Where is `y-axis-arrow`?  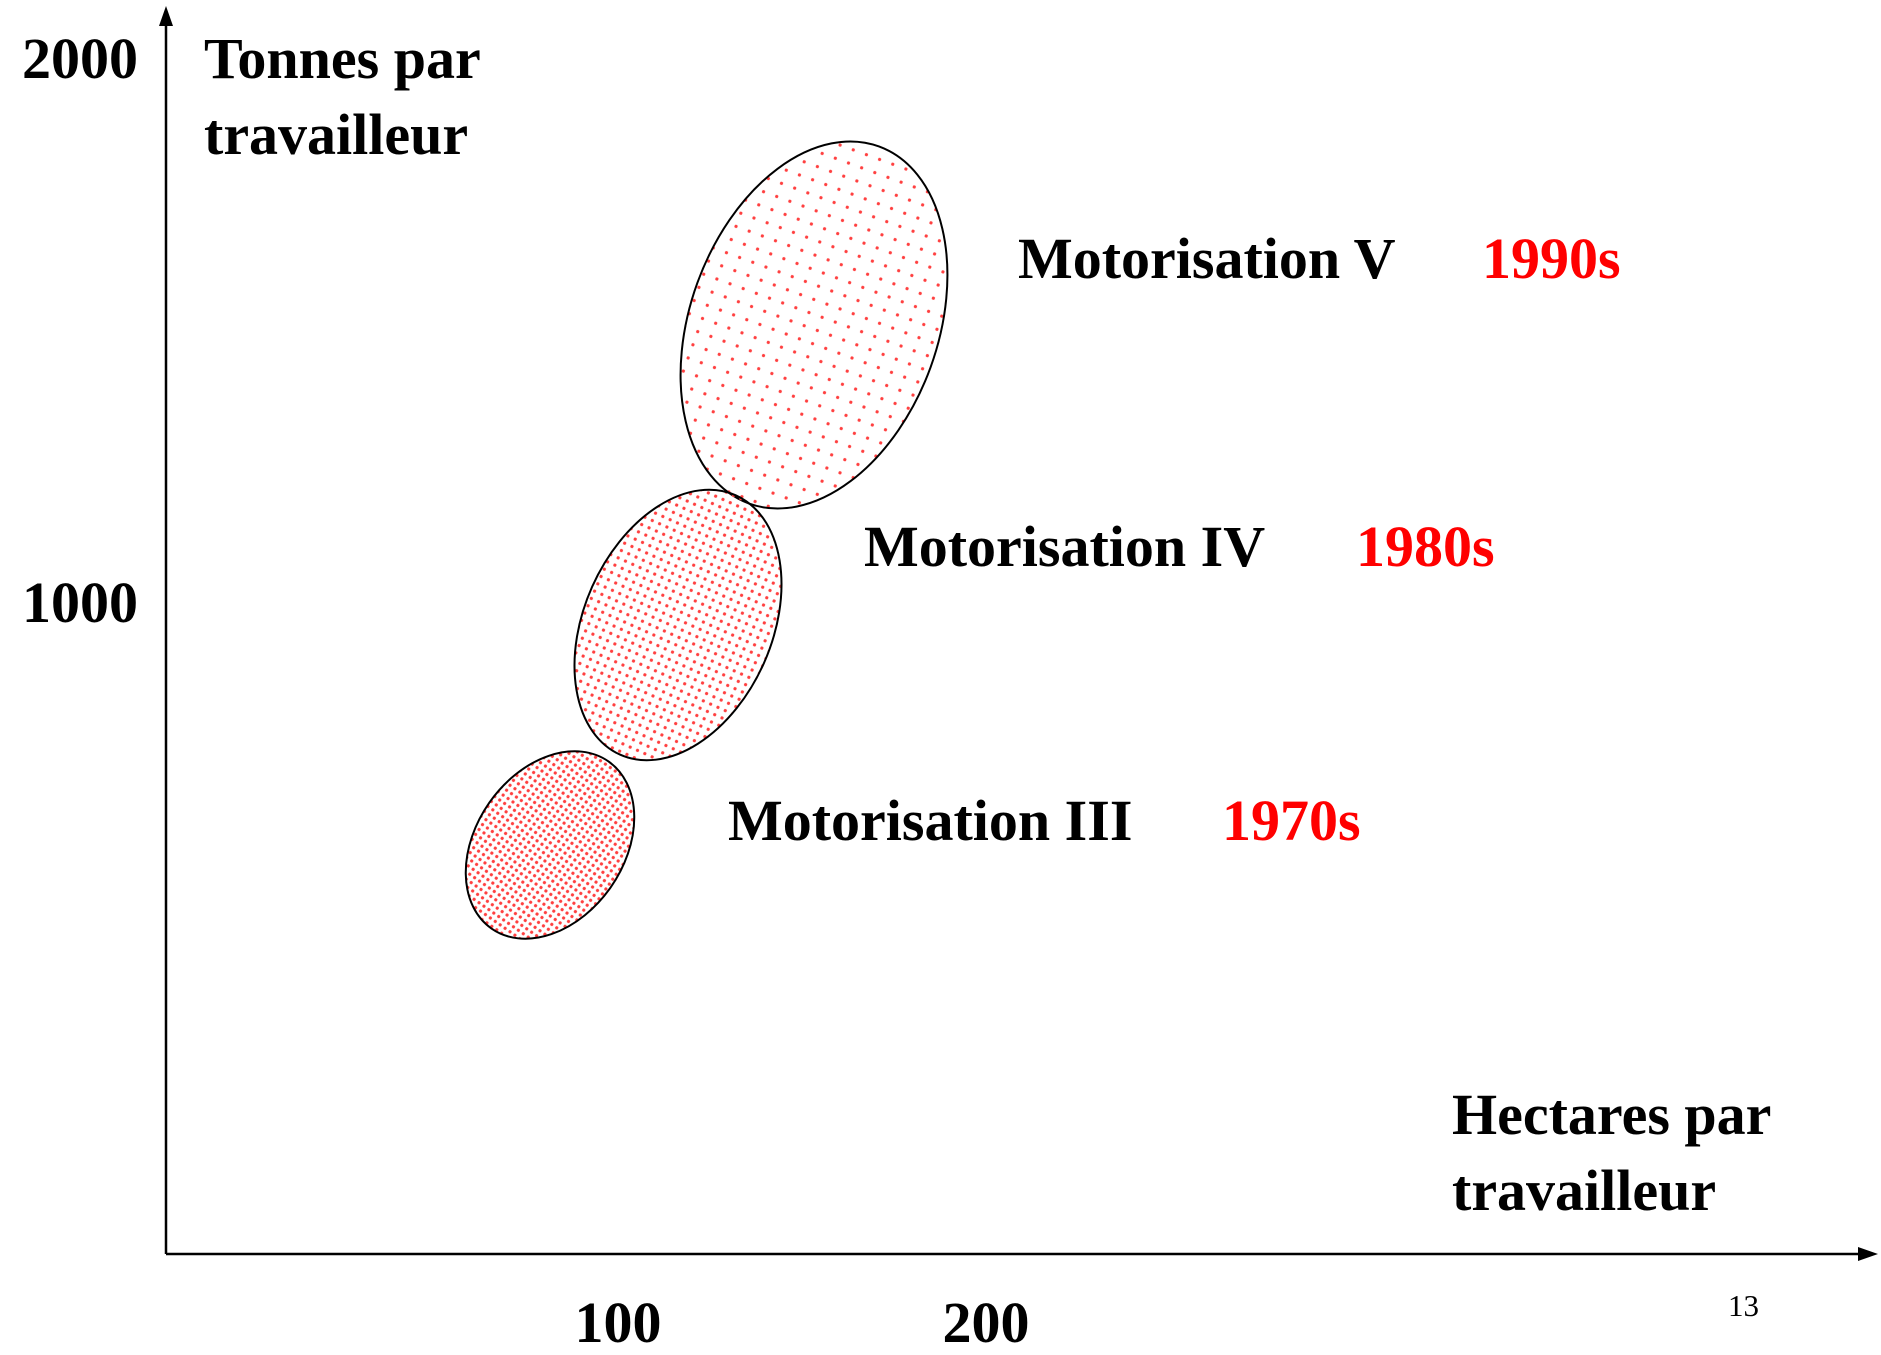 y-axis-arrow is located at coordinates (166, 16).